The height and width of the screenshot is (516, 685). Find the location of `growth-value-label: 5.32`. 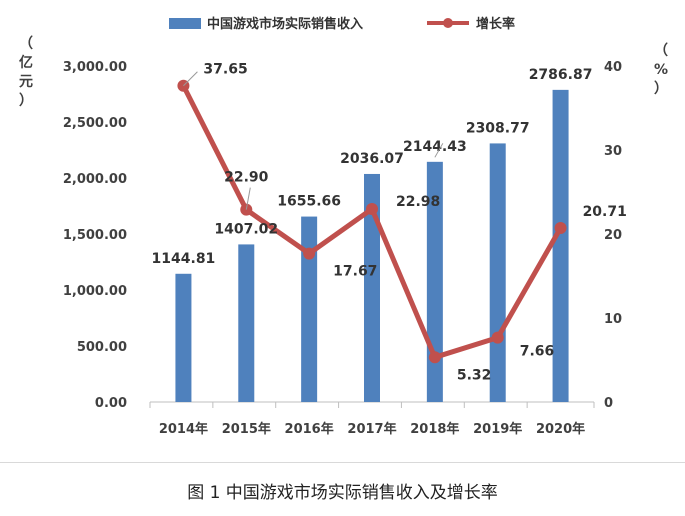

growth-value-label: 5.32 is located at coordinates (474, 375).